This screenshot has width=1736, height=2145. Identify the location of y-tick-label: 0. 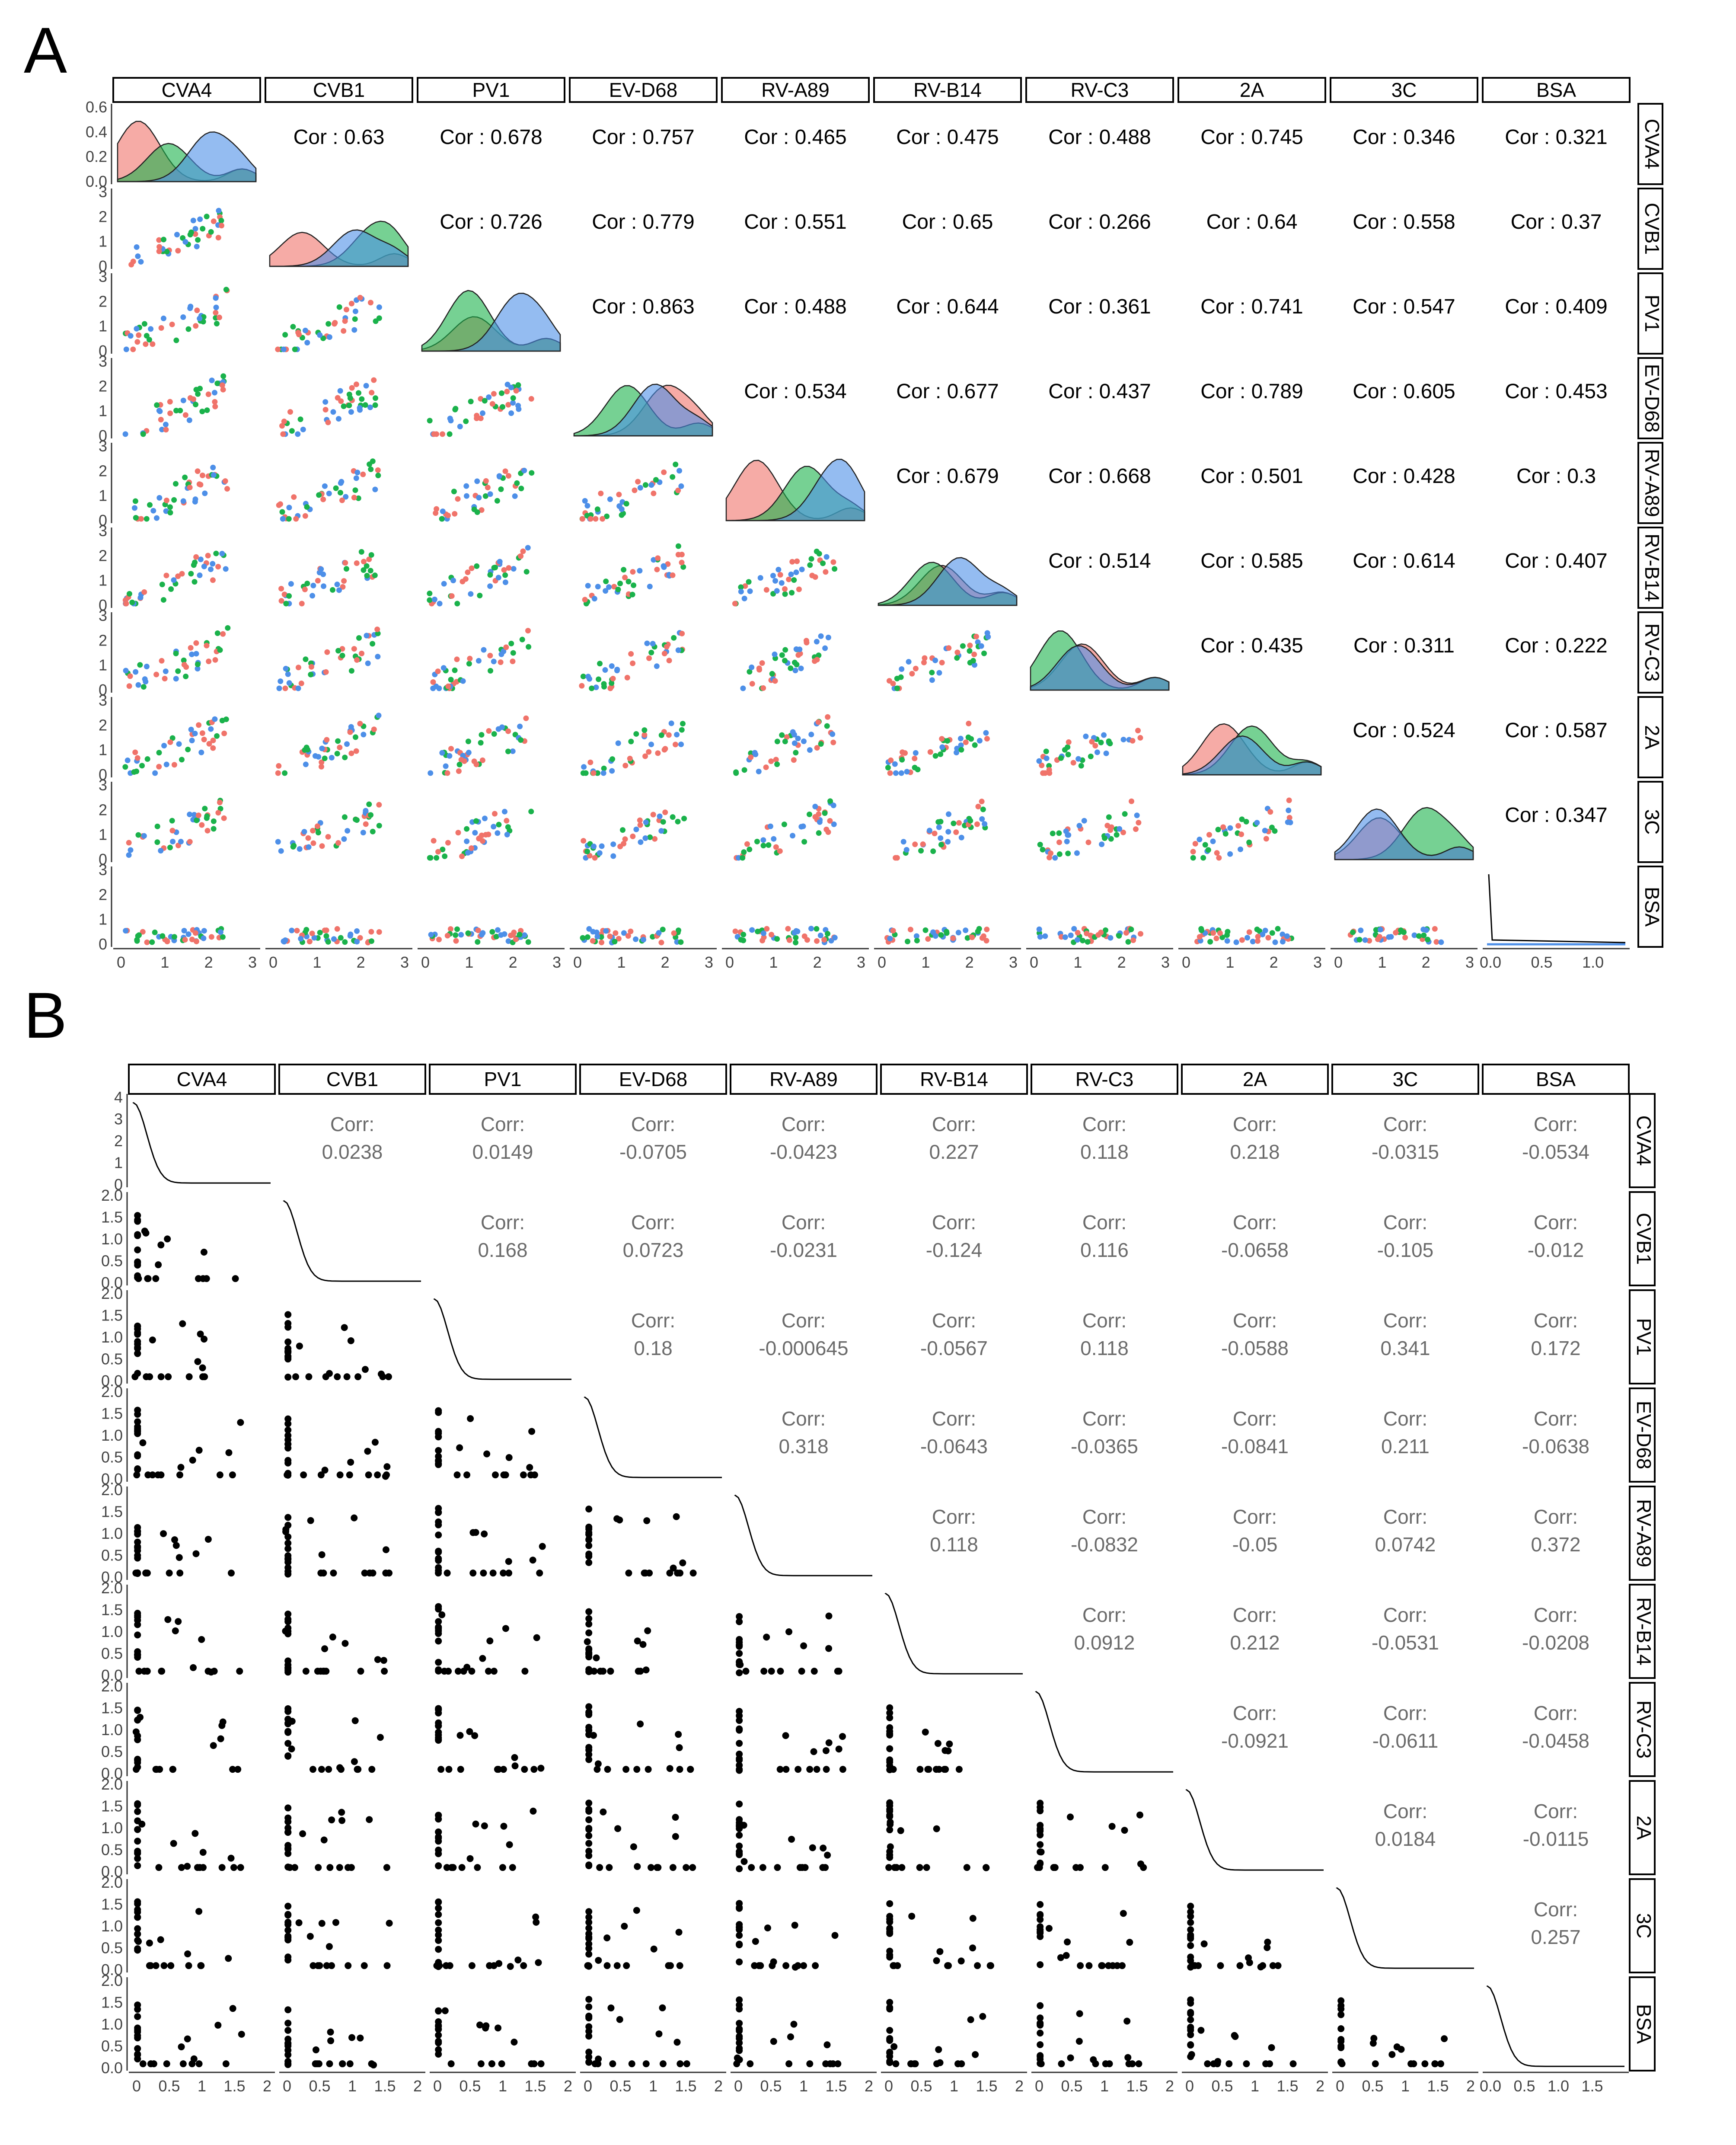
(103, 859).